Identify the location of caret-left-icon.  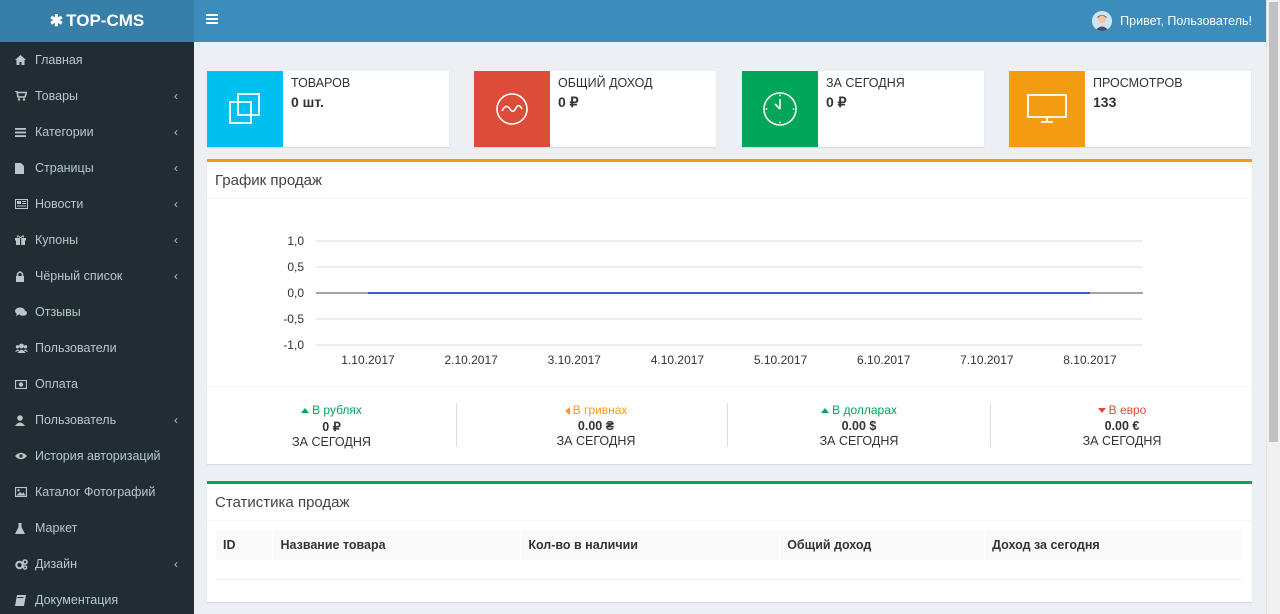
(567, 410).